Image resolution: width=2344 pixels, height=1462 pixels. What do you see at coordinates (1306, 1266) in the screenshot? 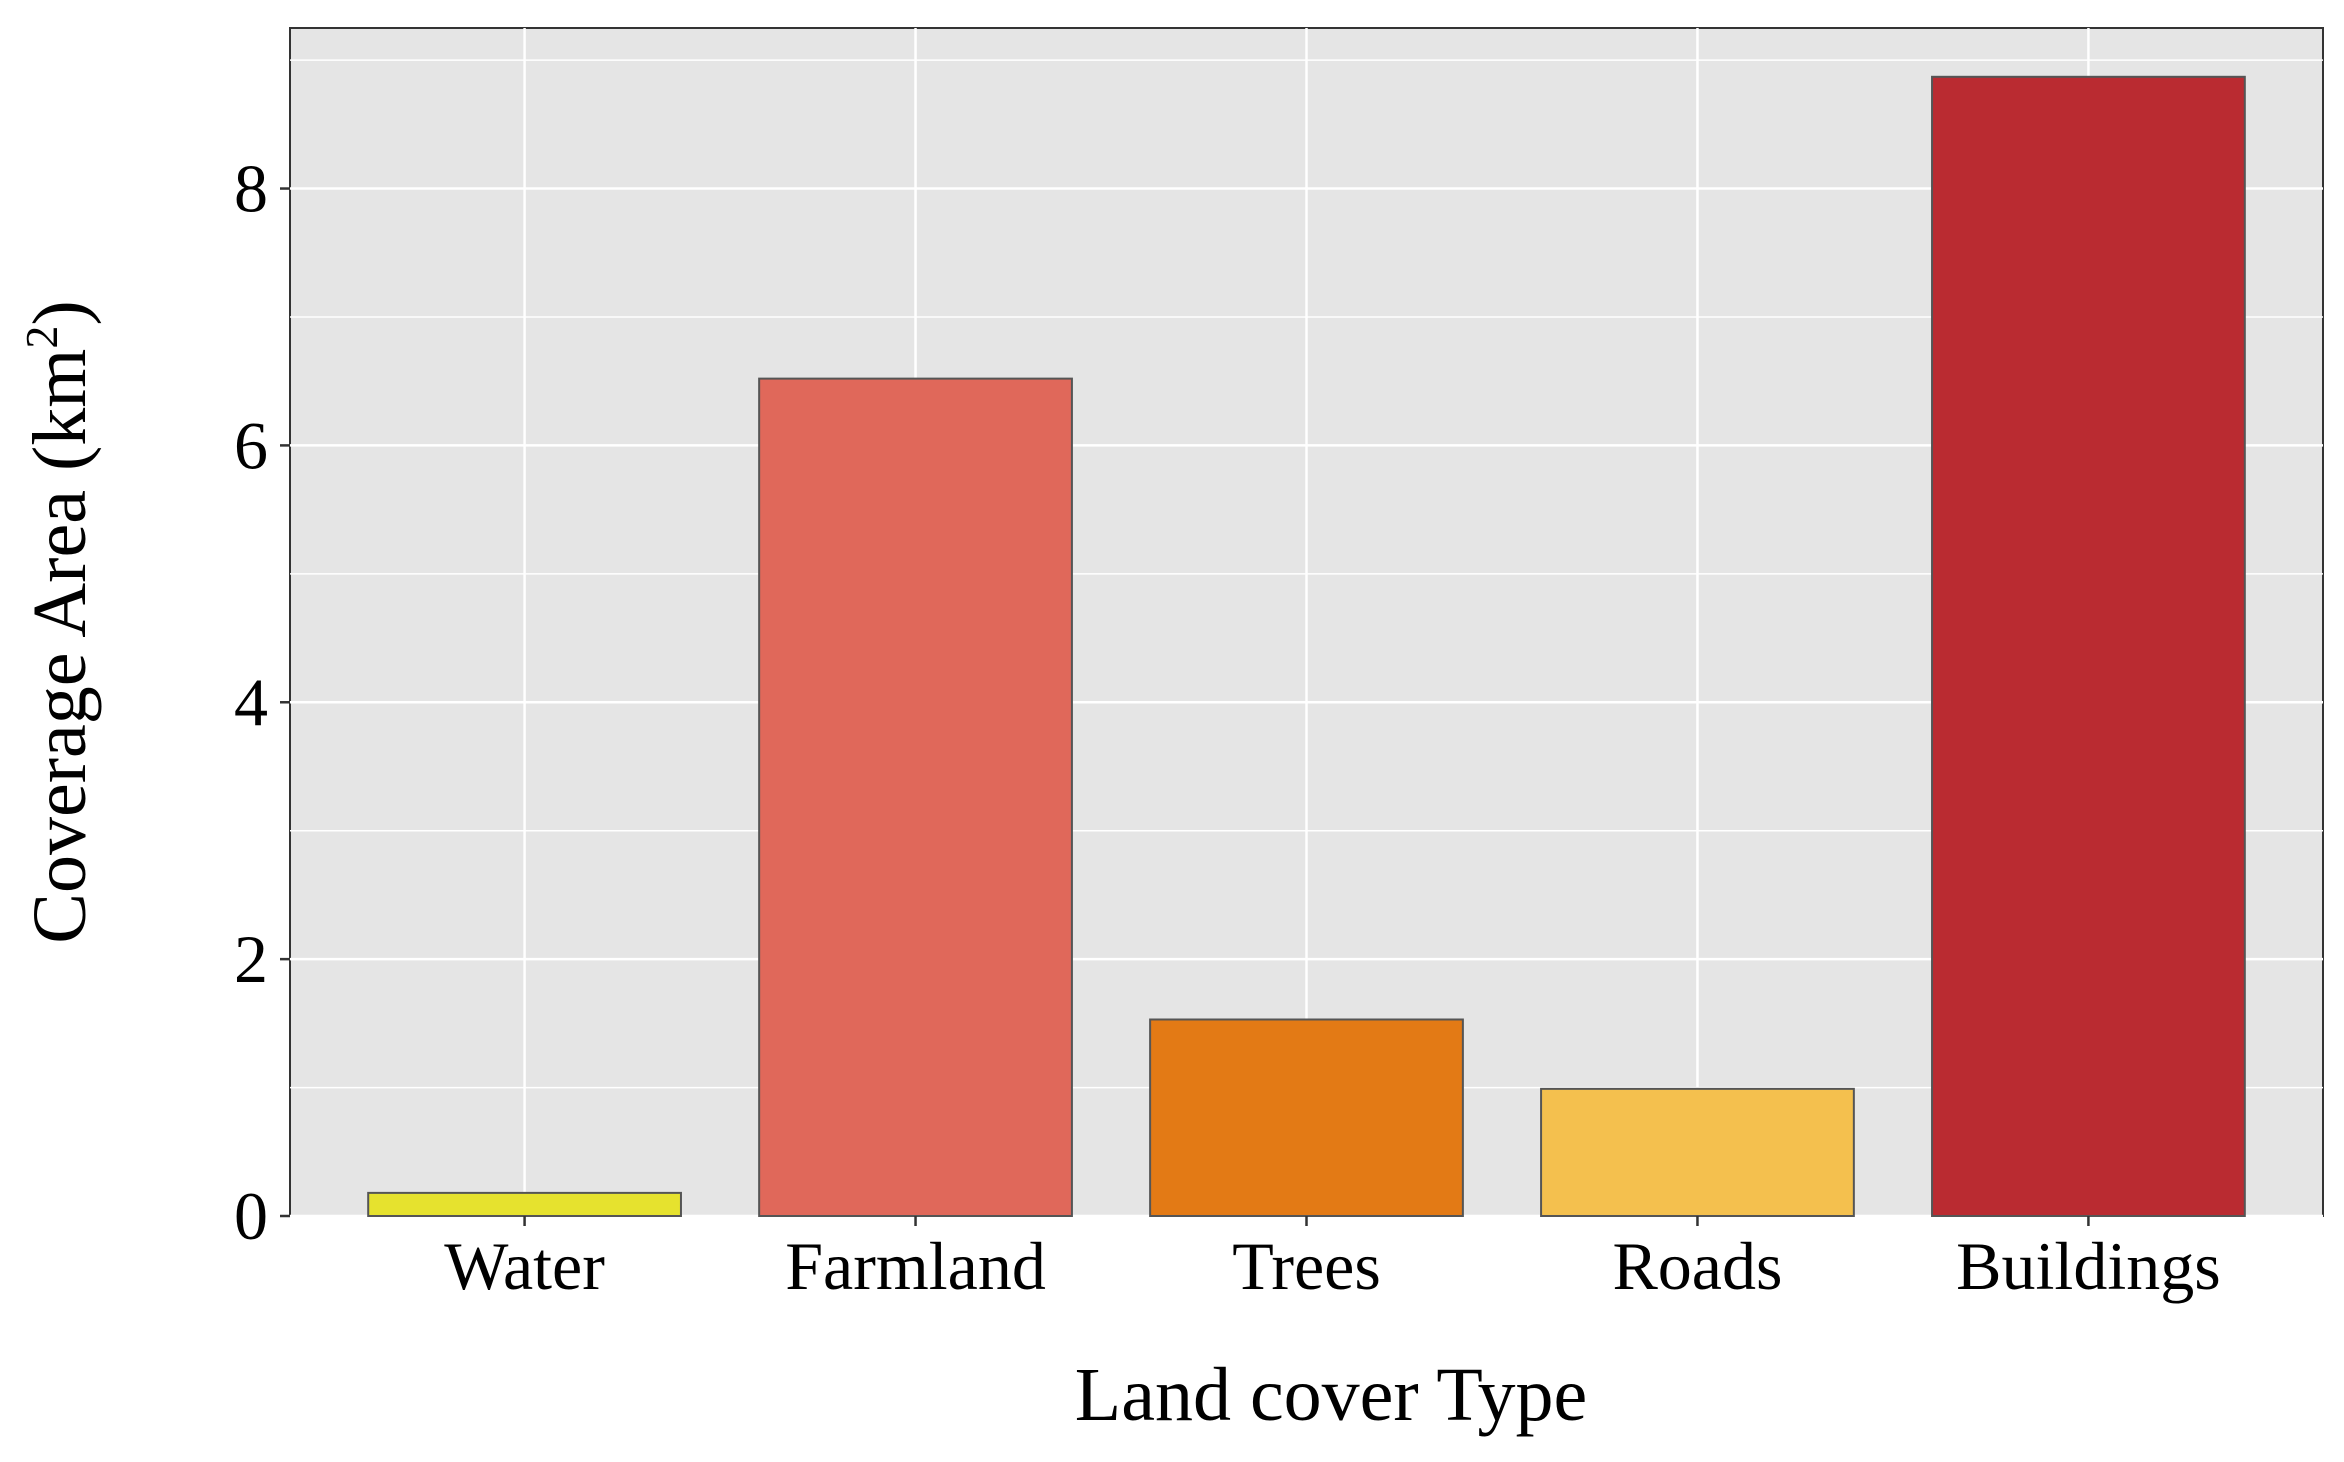
I see `x-tick-label: Trees` at bounding box center [1306, 1266].